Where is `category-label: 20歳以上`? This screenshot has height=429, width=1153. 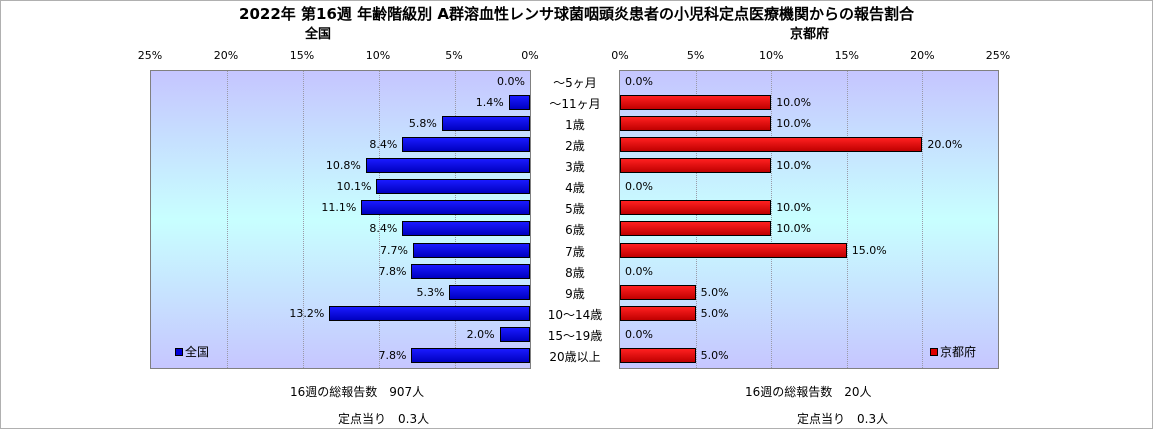 category-label: 20歳以上 is located at coordinates (575, 356).